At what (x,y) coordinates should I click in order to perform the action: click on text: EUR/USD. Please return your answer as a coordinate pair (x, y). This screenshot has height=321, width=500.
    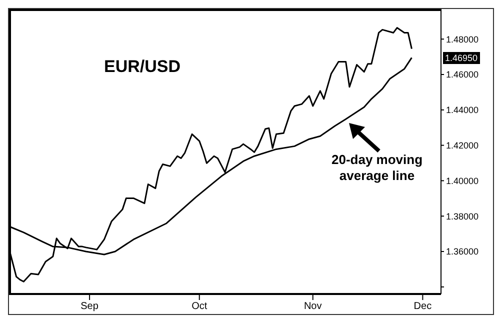
    Looking at the image, I should click on (142, 67).